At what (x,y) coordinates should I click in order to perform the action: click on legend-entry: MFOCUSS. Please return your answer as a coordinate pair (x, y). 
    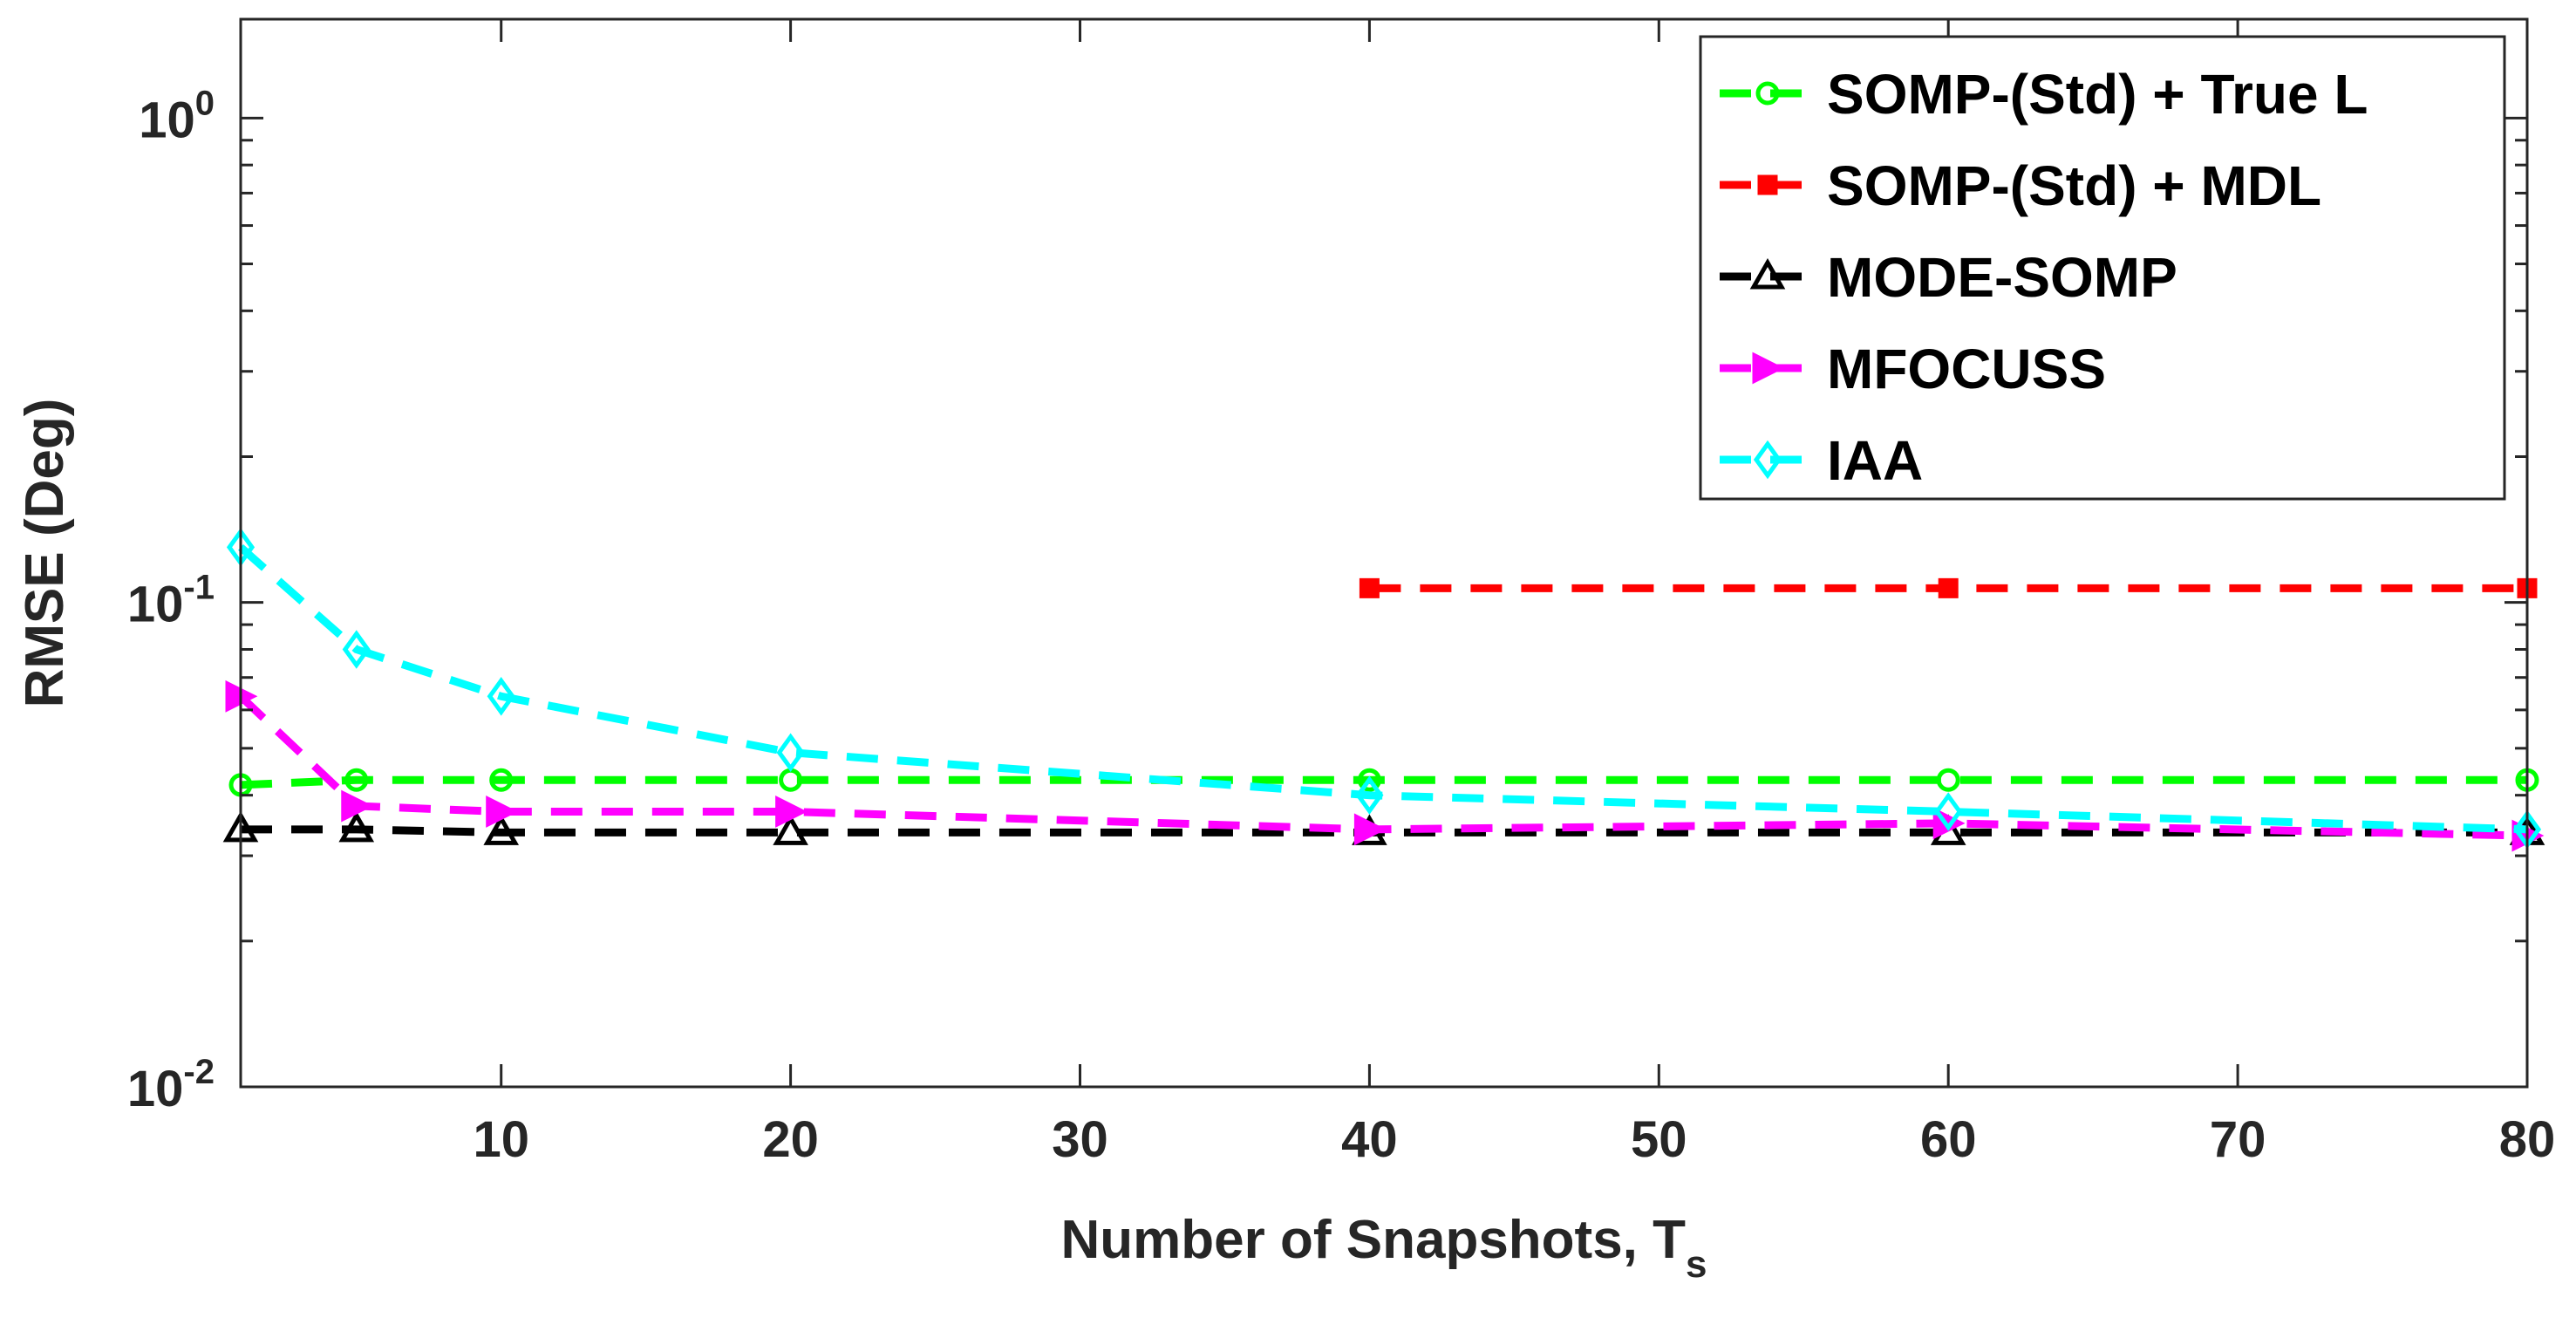
    Looking at the image, I should click on (1913, 369).